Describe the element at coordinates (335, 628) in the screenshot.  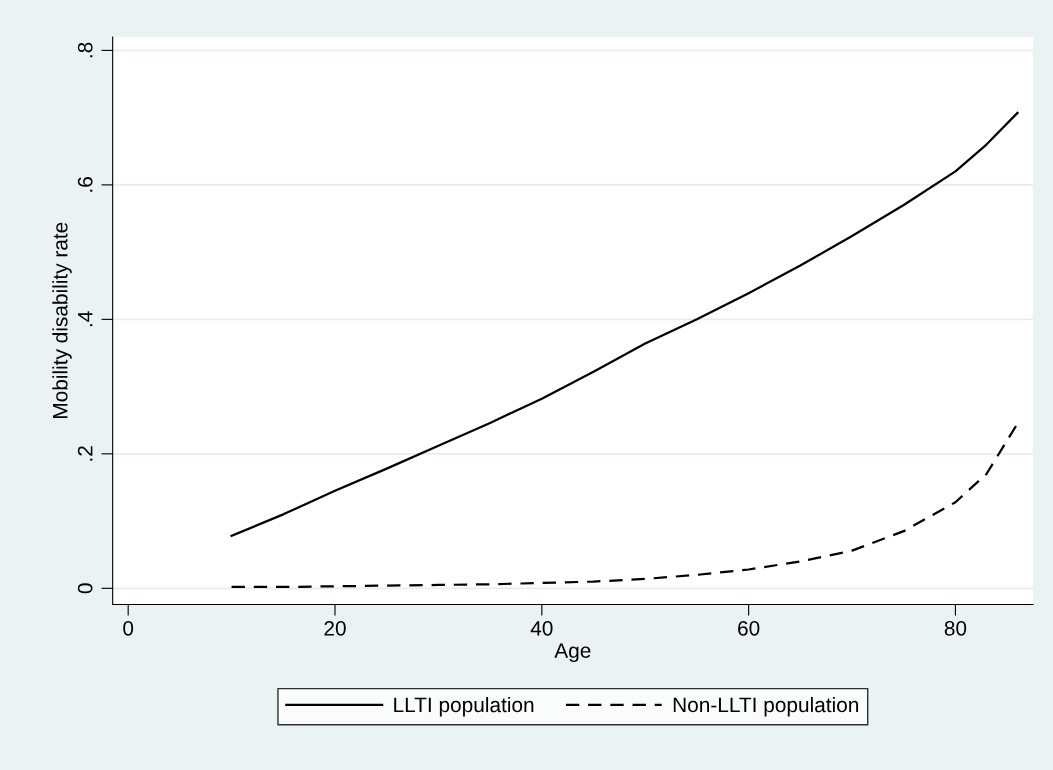
I see `x-tick-label: 20` at that location.